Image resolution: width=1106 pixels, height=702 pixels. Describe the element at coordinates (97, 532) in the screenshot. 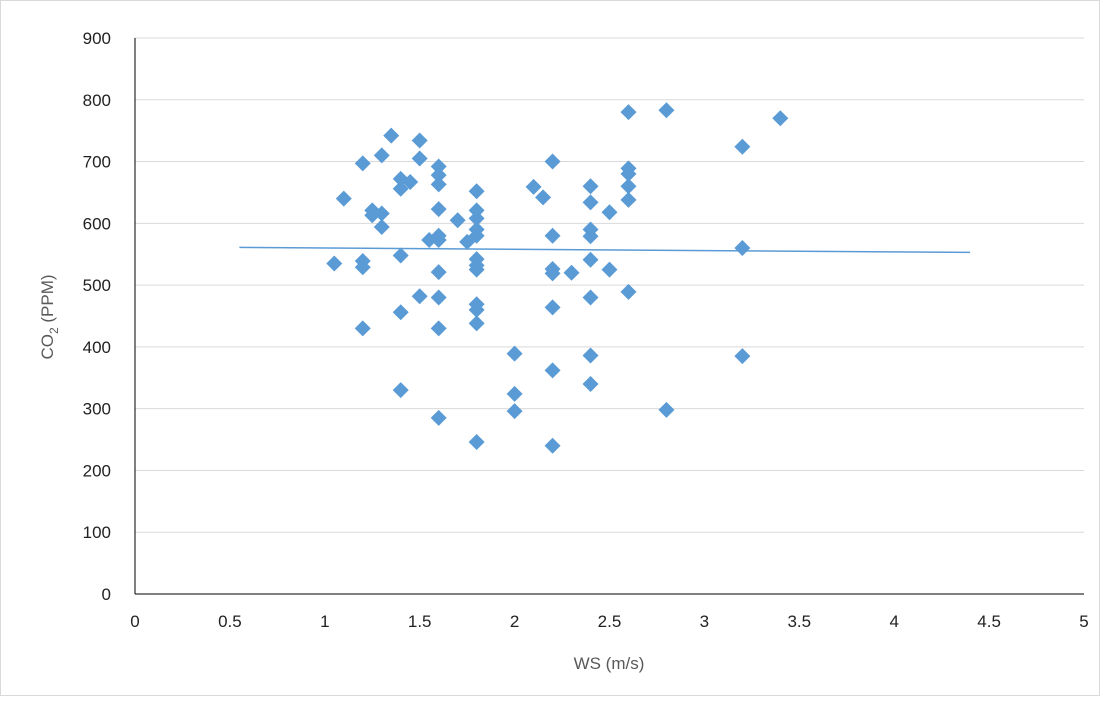

I see `y-tick-label: 100` at that location.